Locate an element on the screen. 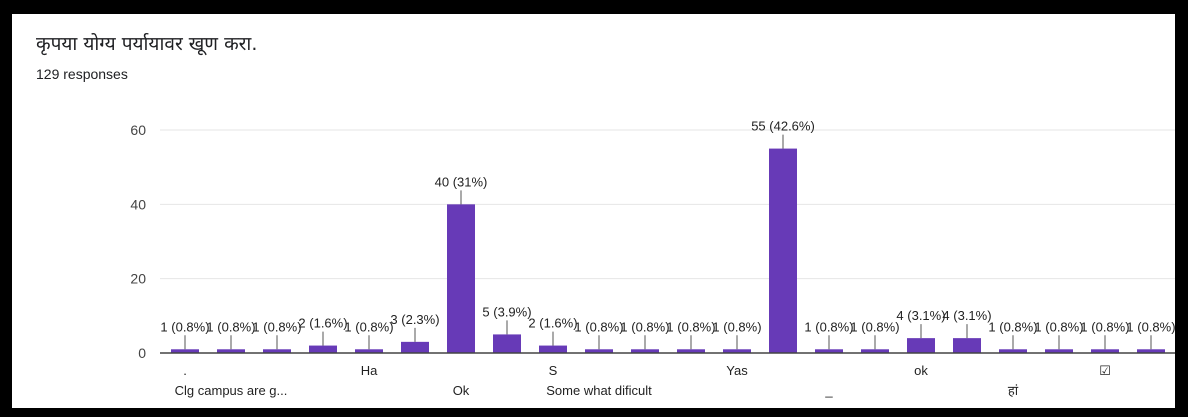 The image size is (1188, 417). x-category-label: Ha is located at coordinates (369, 370).